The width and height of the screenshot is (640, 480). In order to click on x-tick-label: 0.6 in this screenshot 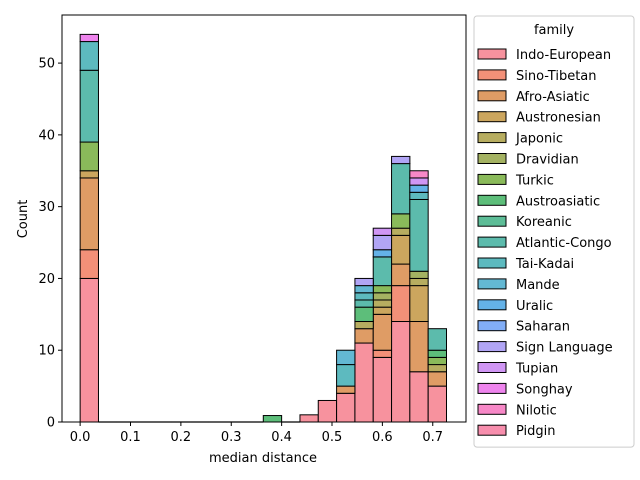, I will do `click(382, 437)`.